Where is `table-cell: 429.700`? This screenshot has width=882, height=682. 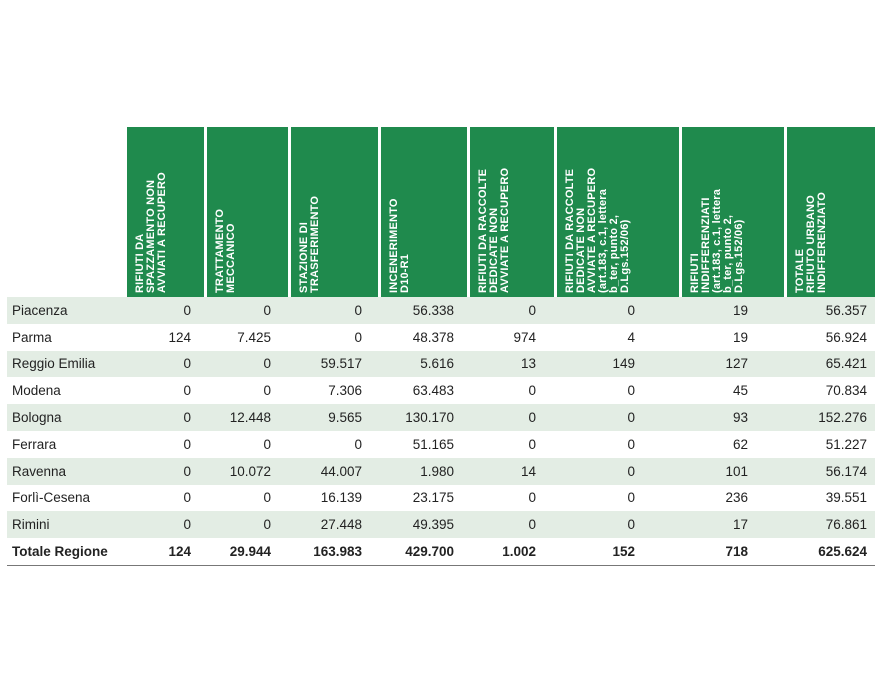
table-cell: 429.700 is located at coordinates (429, 552).